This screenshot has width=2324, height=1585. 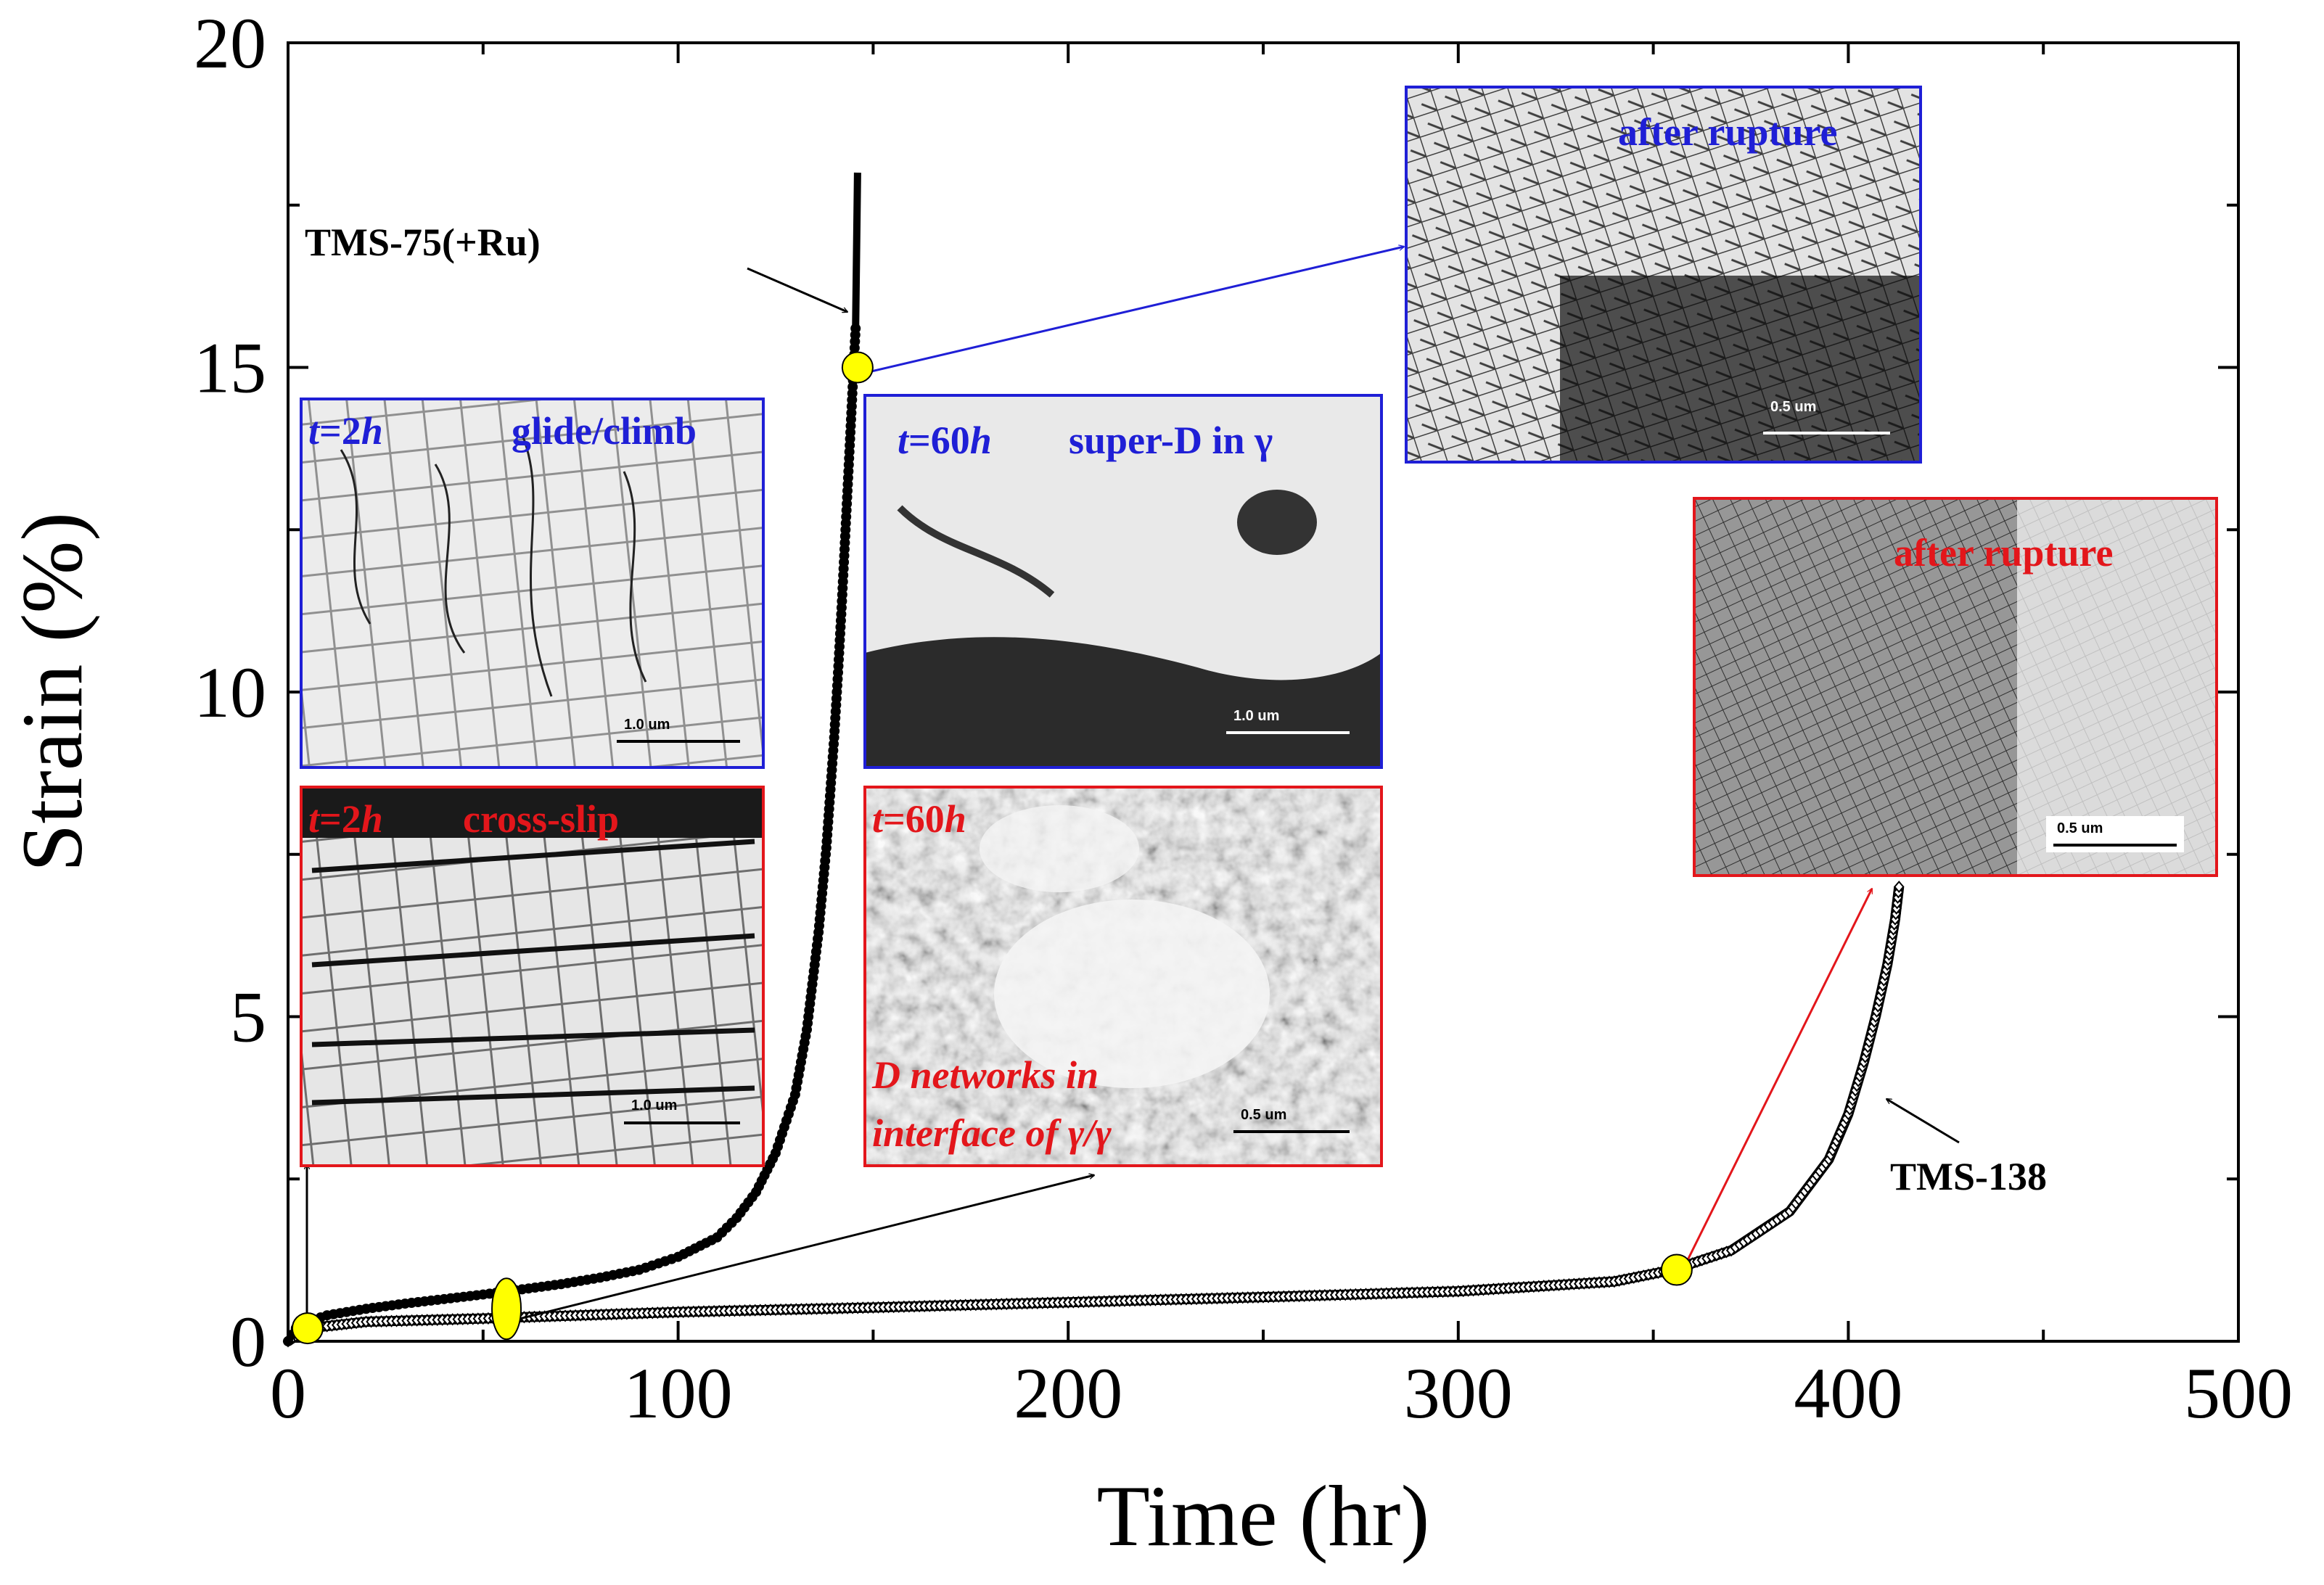 I want to click on y-tick-label-15: 15, so click(x=230, y=368).